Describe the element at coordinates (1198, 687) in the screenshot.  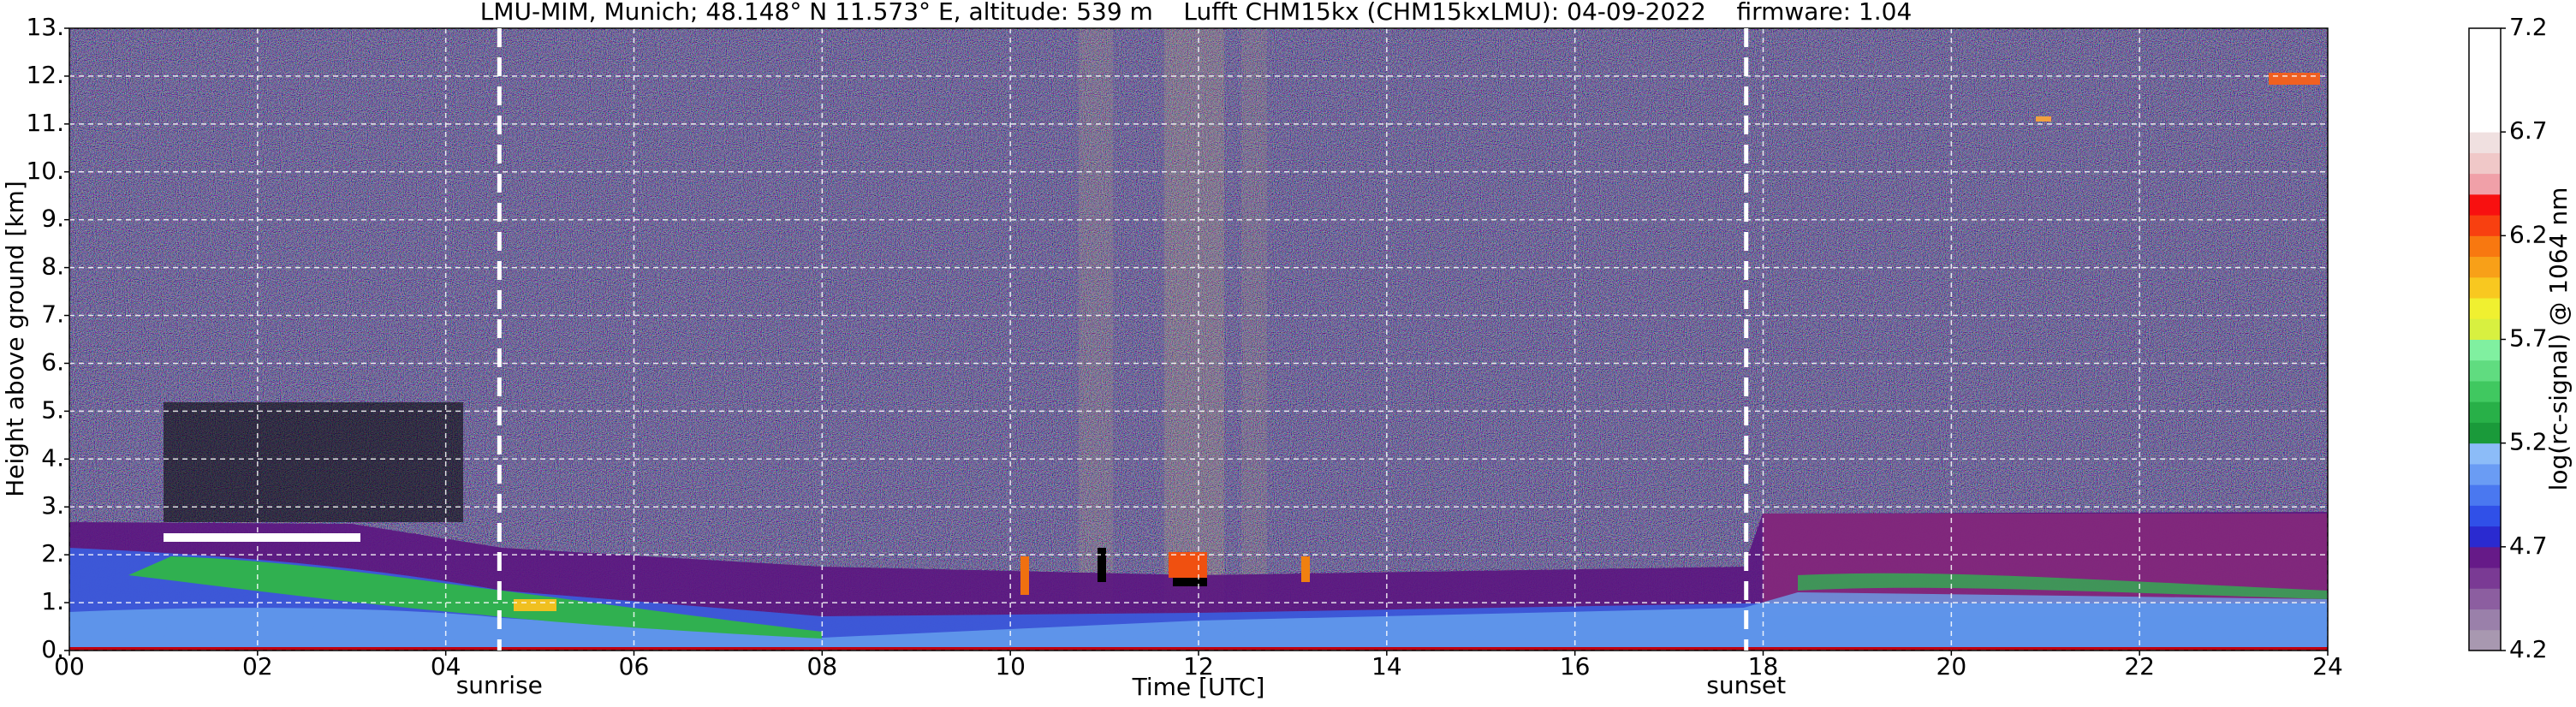
I see `x-axis-label: Time [UTC]` at that location.